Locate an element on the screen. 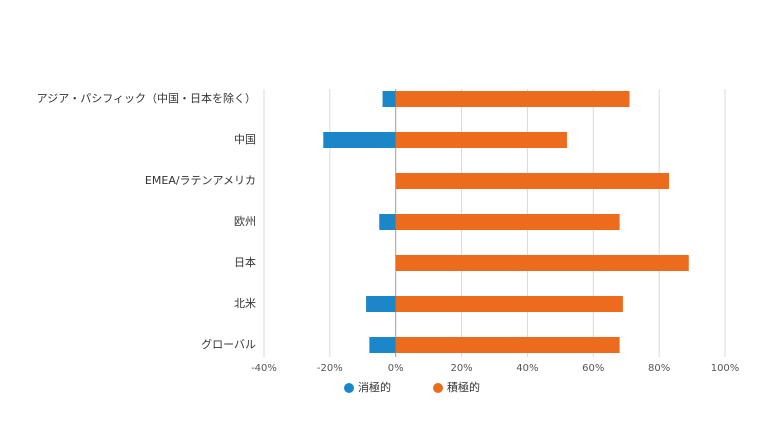 The width and height of the screenshot is (780, 438). category-label: グローバル is located at coordinates (228, 344).